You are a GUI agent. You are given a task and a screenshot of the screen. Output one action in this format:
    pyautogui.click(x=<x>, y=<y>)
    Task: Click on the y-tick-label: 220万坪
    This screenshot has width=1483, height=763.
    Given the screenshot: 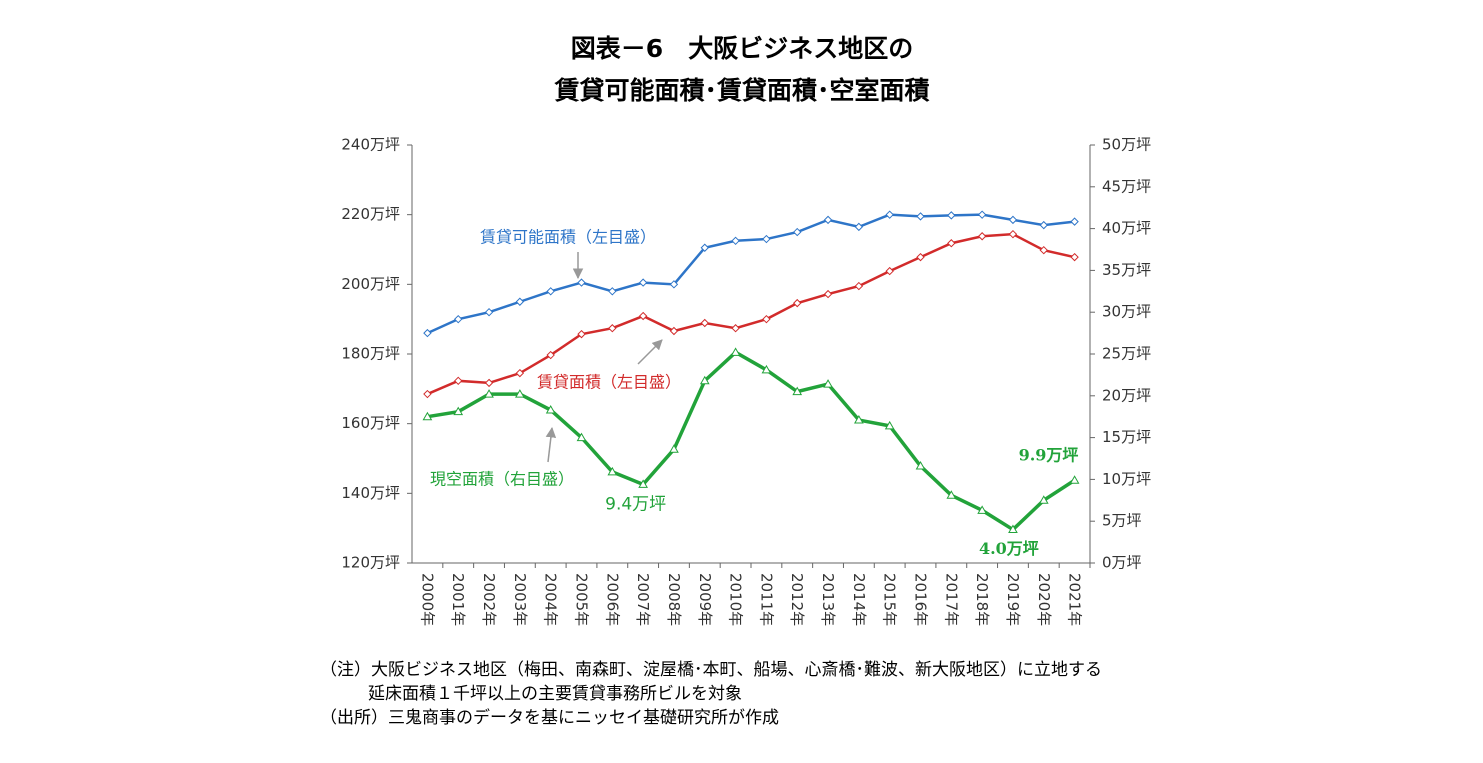 What is the action you would take?
    pyautogui.click(x=370, y=214)
    